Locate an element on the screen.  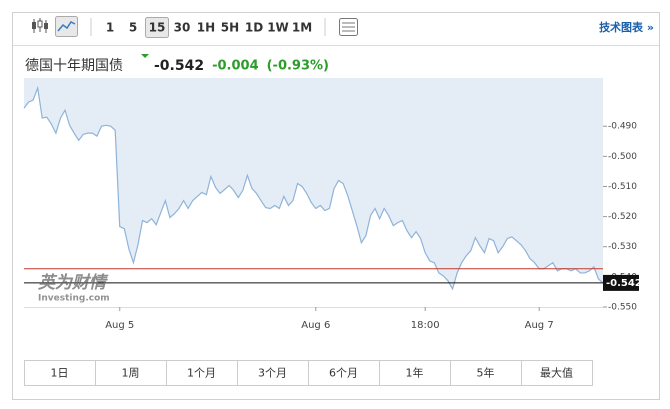
range-button: 6个月 is located at coordinates (343, 373).